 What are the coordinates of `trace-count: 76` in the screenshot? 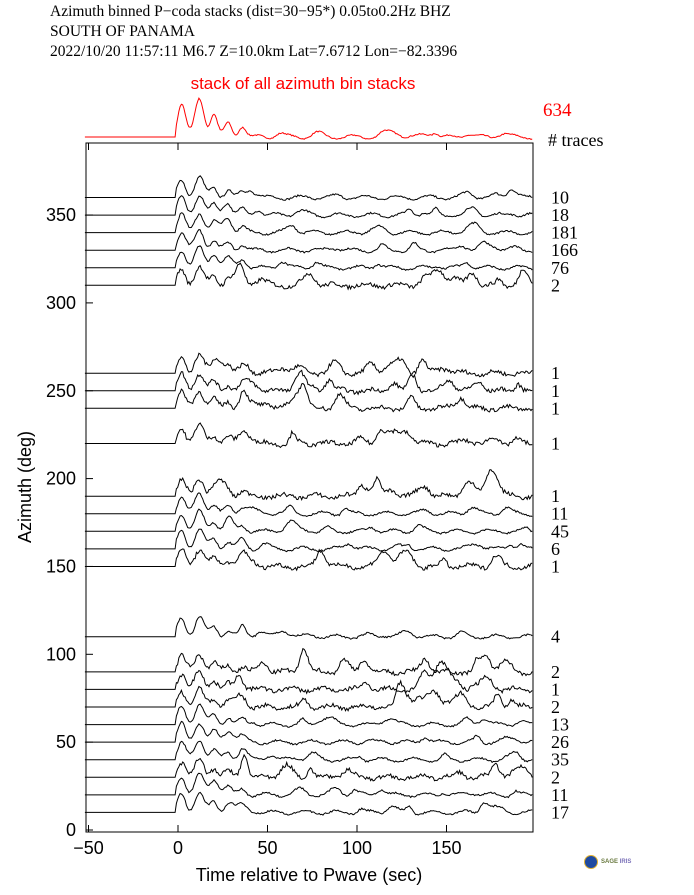 It's located at (560, 268).